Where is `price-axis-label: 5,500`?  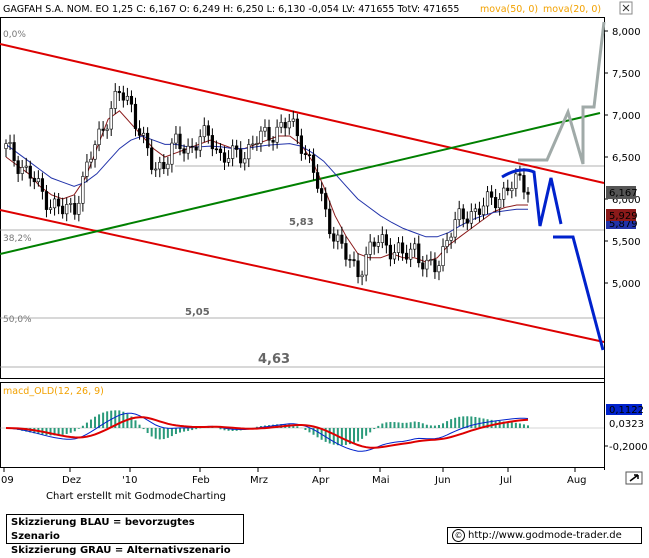
price-axis-label: 5,500 is located at coordinates (626, 242).